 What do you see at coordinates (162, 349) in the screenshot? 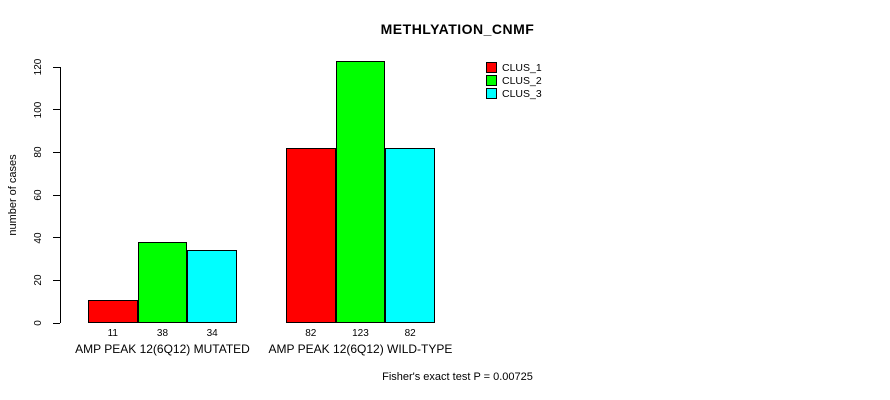
I see `category-label: AMP PEAK 12(6Q12) MUTATED` at bounding box center [162, 349].